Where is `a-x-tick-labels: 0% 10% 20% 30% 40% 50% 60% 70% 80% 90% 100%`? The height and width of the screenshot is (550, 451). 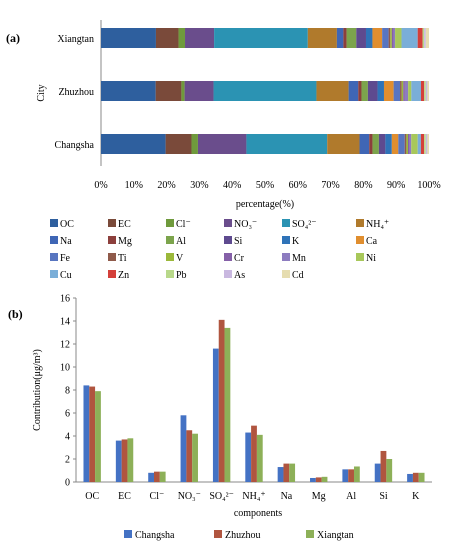
a-x-tick-labels: 0% 10% 20% 30% 40% 50% 60% 70% 80% 90% 100% is located at coordinates (267, 185).